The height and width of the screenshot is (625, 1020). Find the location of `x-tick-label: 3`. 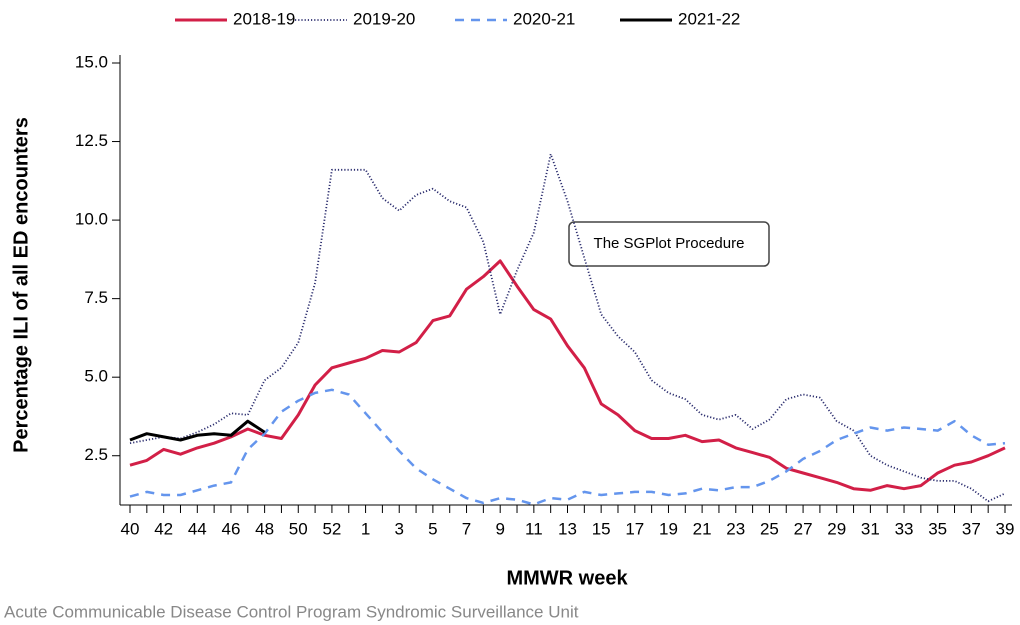

x-tick-label: 3 is located at coordinates (398, 528).